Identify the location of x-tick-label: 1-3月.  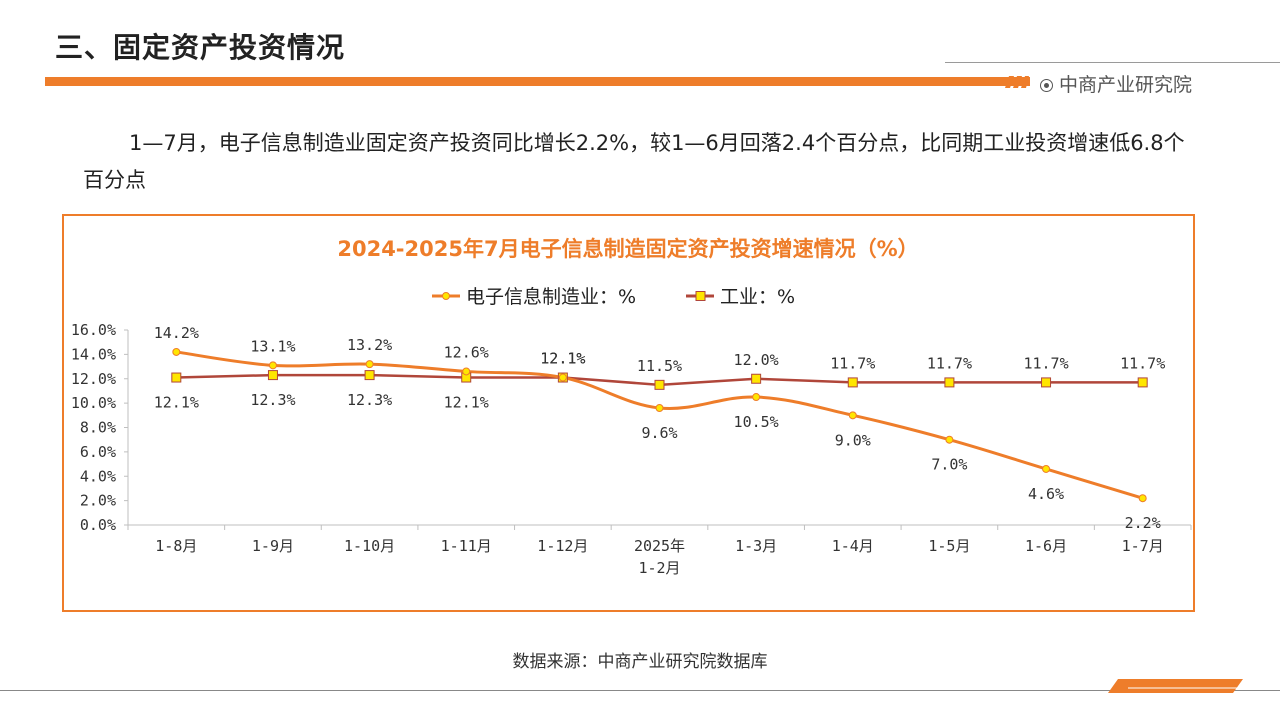
(756, 546).